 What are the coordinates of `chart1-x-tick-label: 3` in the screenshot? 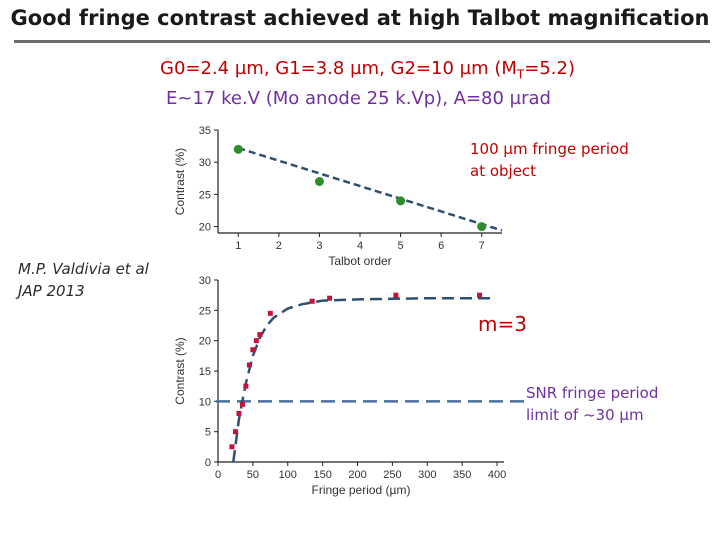 It's located at (319, 246).